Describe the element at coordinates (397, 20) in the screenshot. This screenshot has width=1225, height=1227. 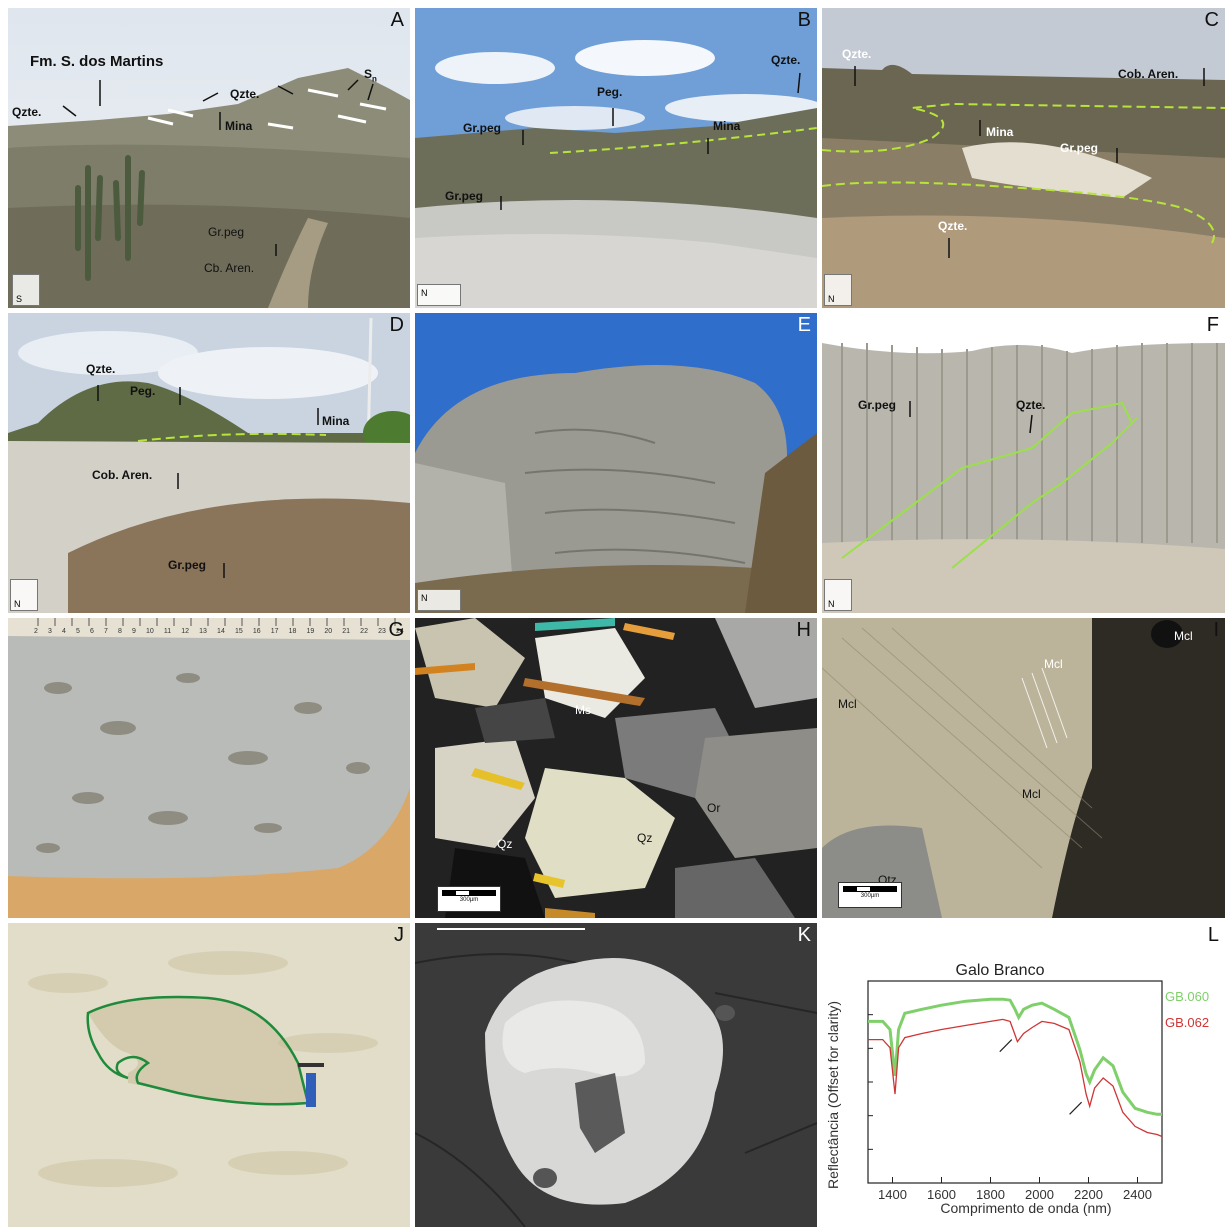
I see `panel-label: A` at that location.